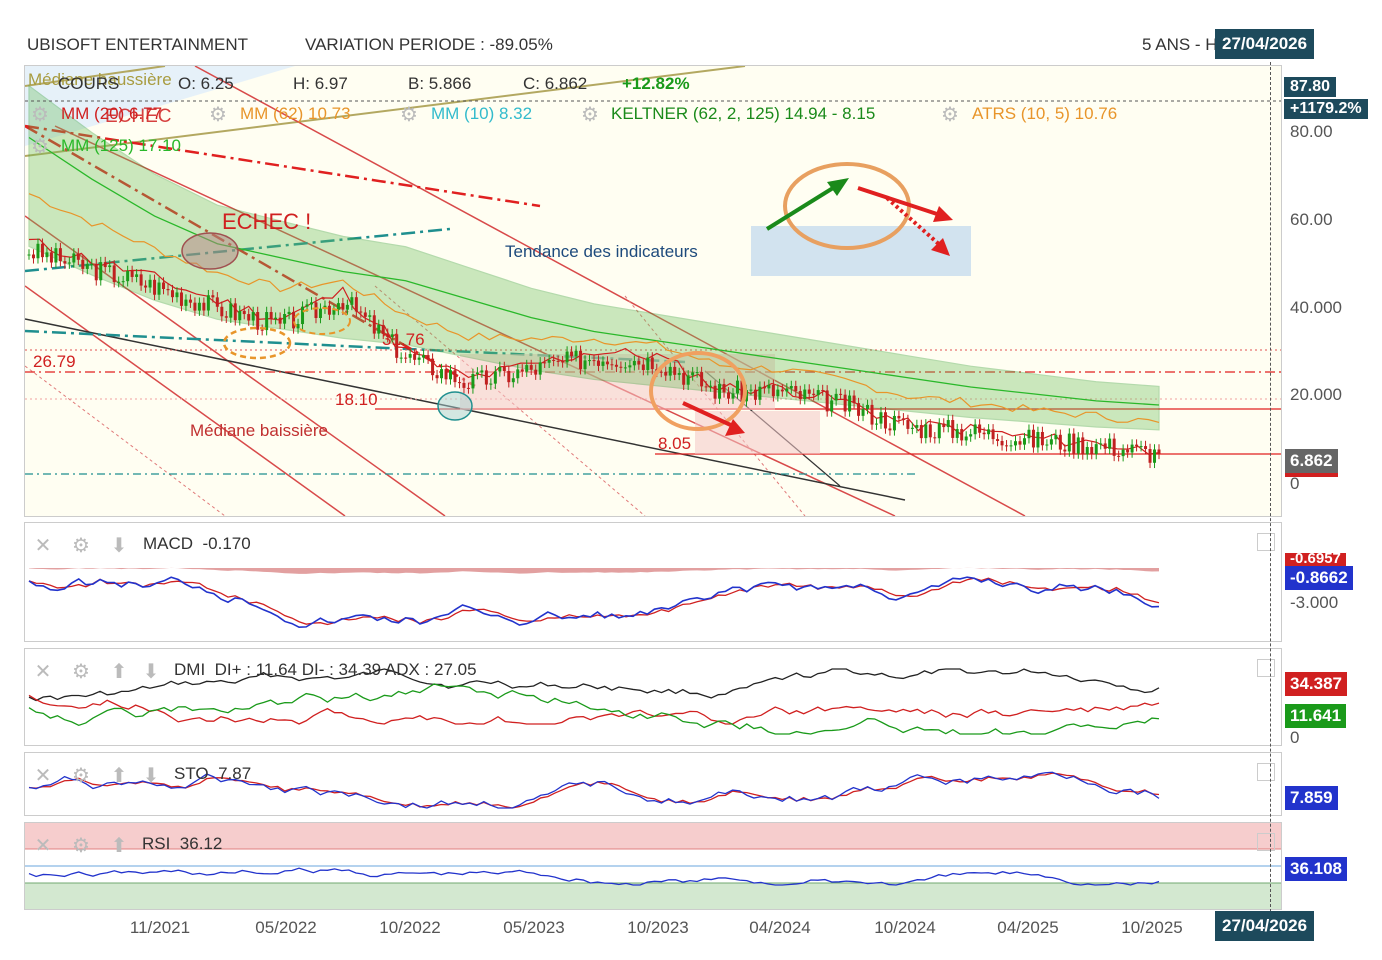 The width and height of the screenshot is (1382, 960). I want to click on price-tick-60: 60.00, so click(1311, 219).